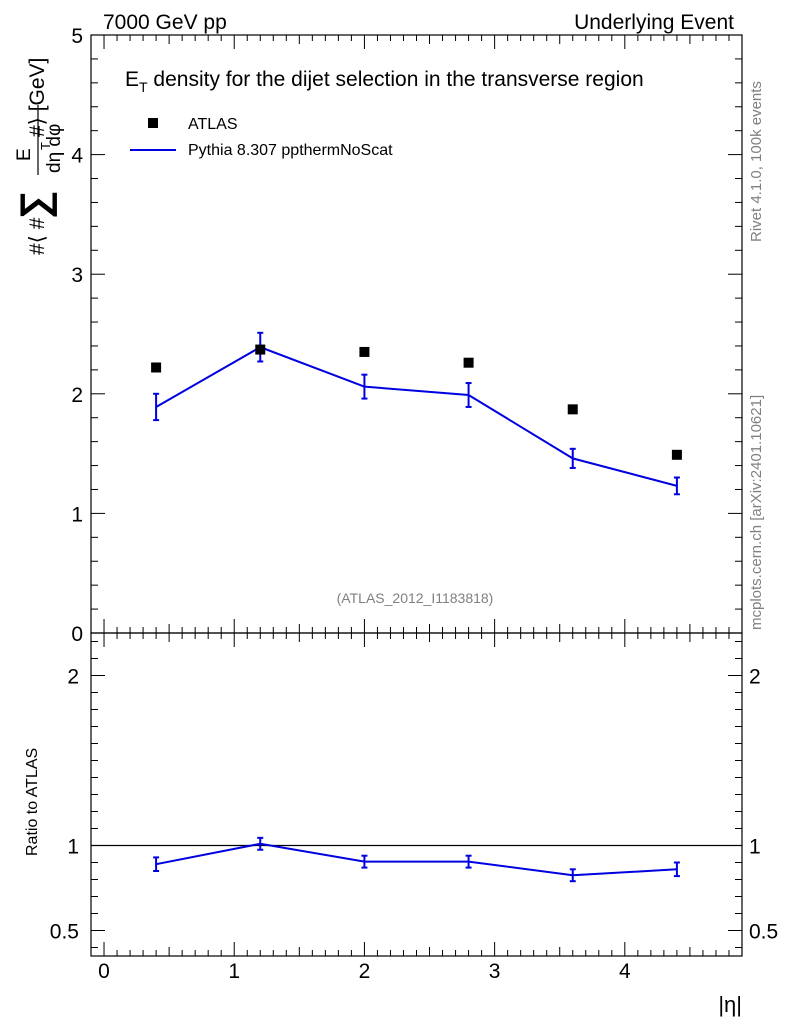  What do you see at coordinates (54, 148) in the screenshot?
I see `svg-text: dη dφ` at bounding box center [54, 148].